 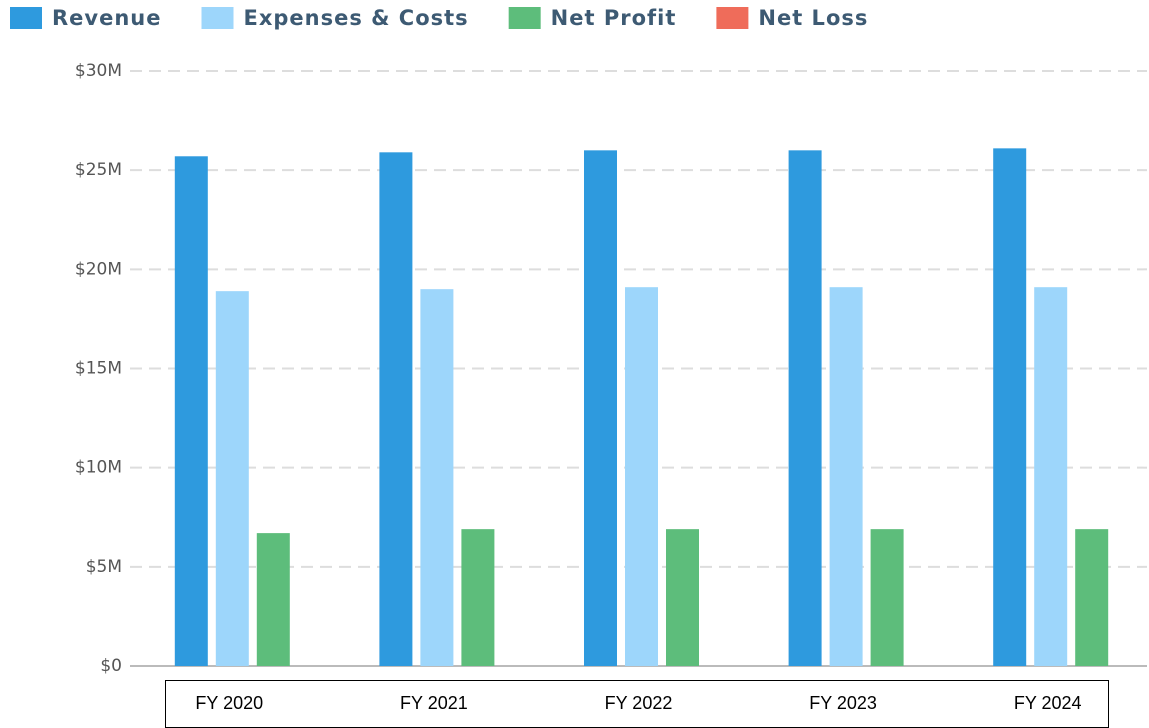 What do you see at coordinates (98, 369) in the screenshot?
I see `y-tick-label: $15M` at bounding box center [98, 369].